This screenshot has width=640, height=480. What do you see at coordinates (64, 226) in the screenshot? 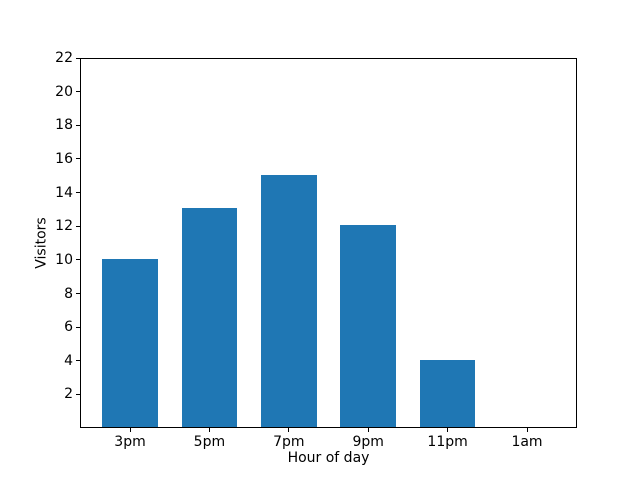
I see `y-tick-label: 12` at bounding box center [64, 226].